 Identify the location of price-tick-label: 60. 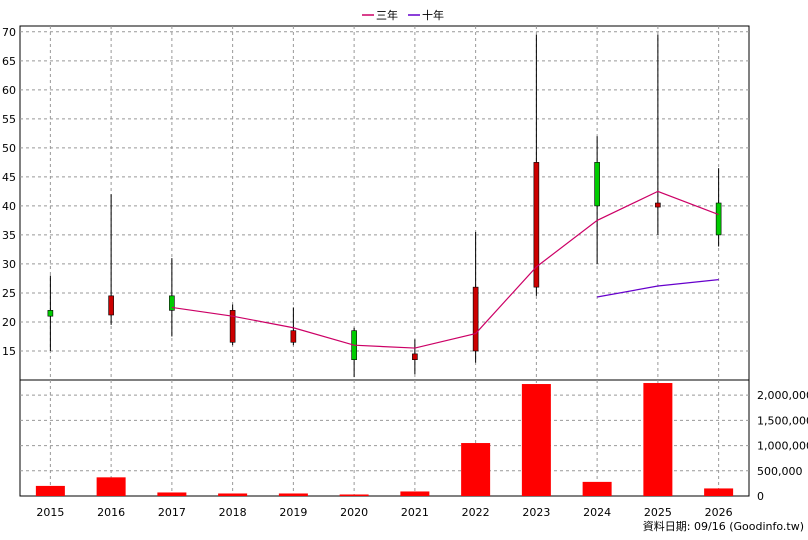
(9, 90).